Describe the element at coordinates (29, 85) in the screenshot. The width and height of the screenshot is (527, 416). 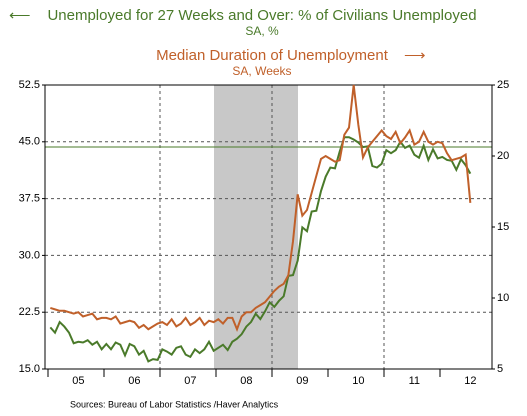
I see `y-tick-label: 52.5` at that location.